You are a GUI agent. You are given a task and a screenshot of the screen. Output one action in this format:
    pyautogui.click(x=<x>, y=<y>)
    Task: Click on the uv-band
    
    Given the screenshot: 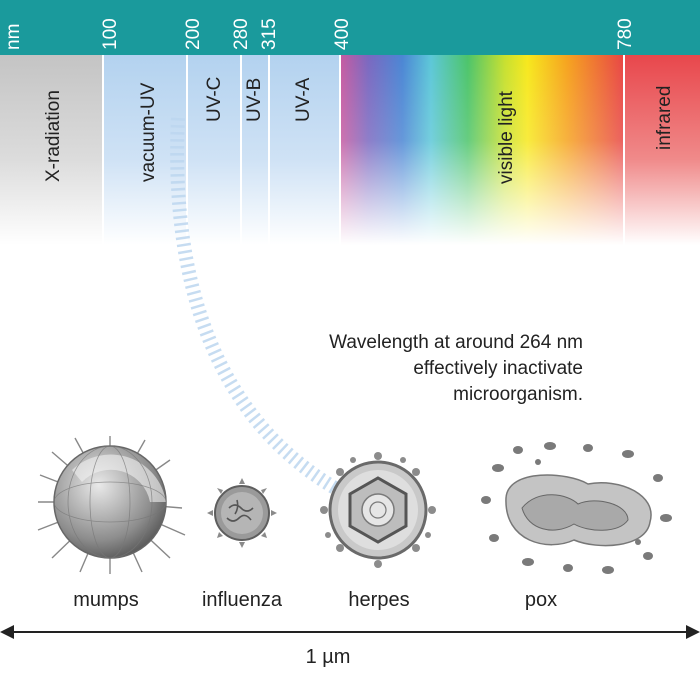 What is the action you would take?
    pyautogui.click(x=221, y=150)
    